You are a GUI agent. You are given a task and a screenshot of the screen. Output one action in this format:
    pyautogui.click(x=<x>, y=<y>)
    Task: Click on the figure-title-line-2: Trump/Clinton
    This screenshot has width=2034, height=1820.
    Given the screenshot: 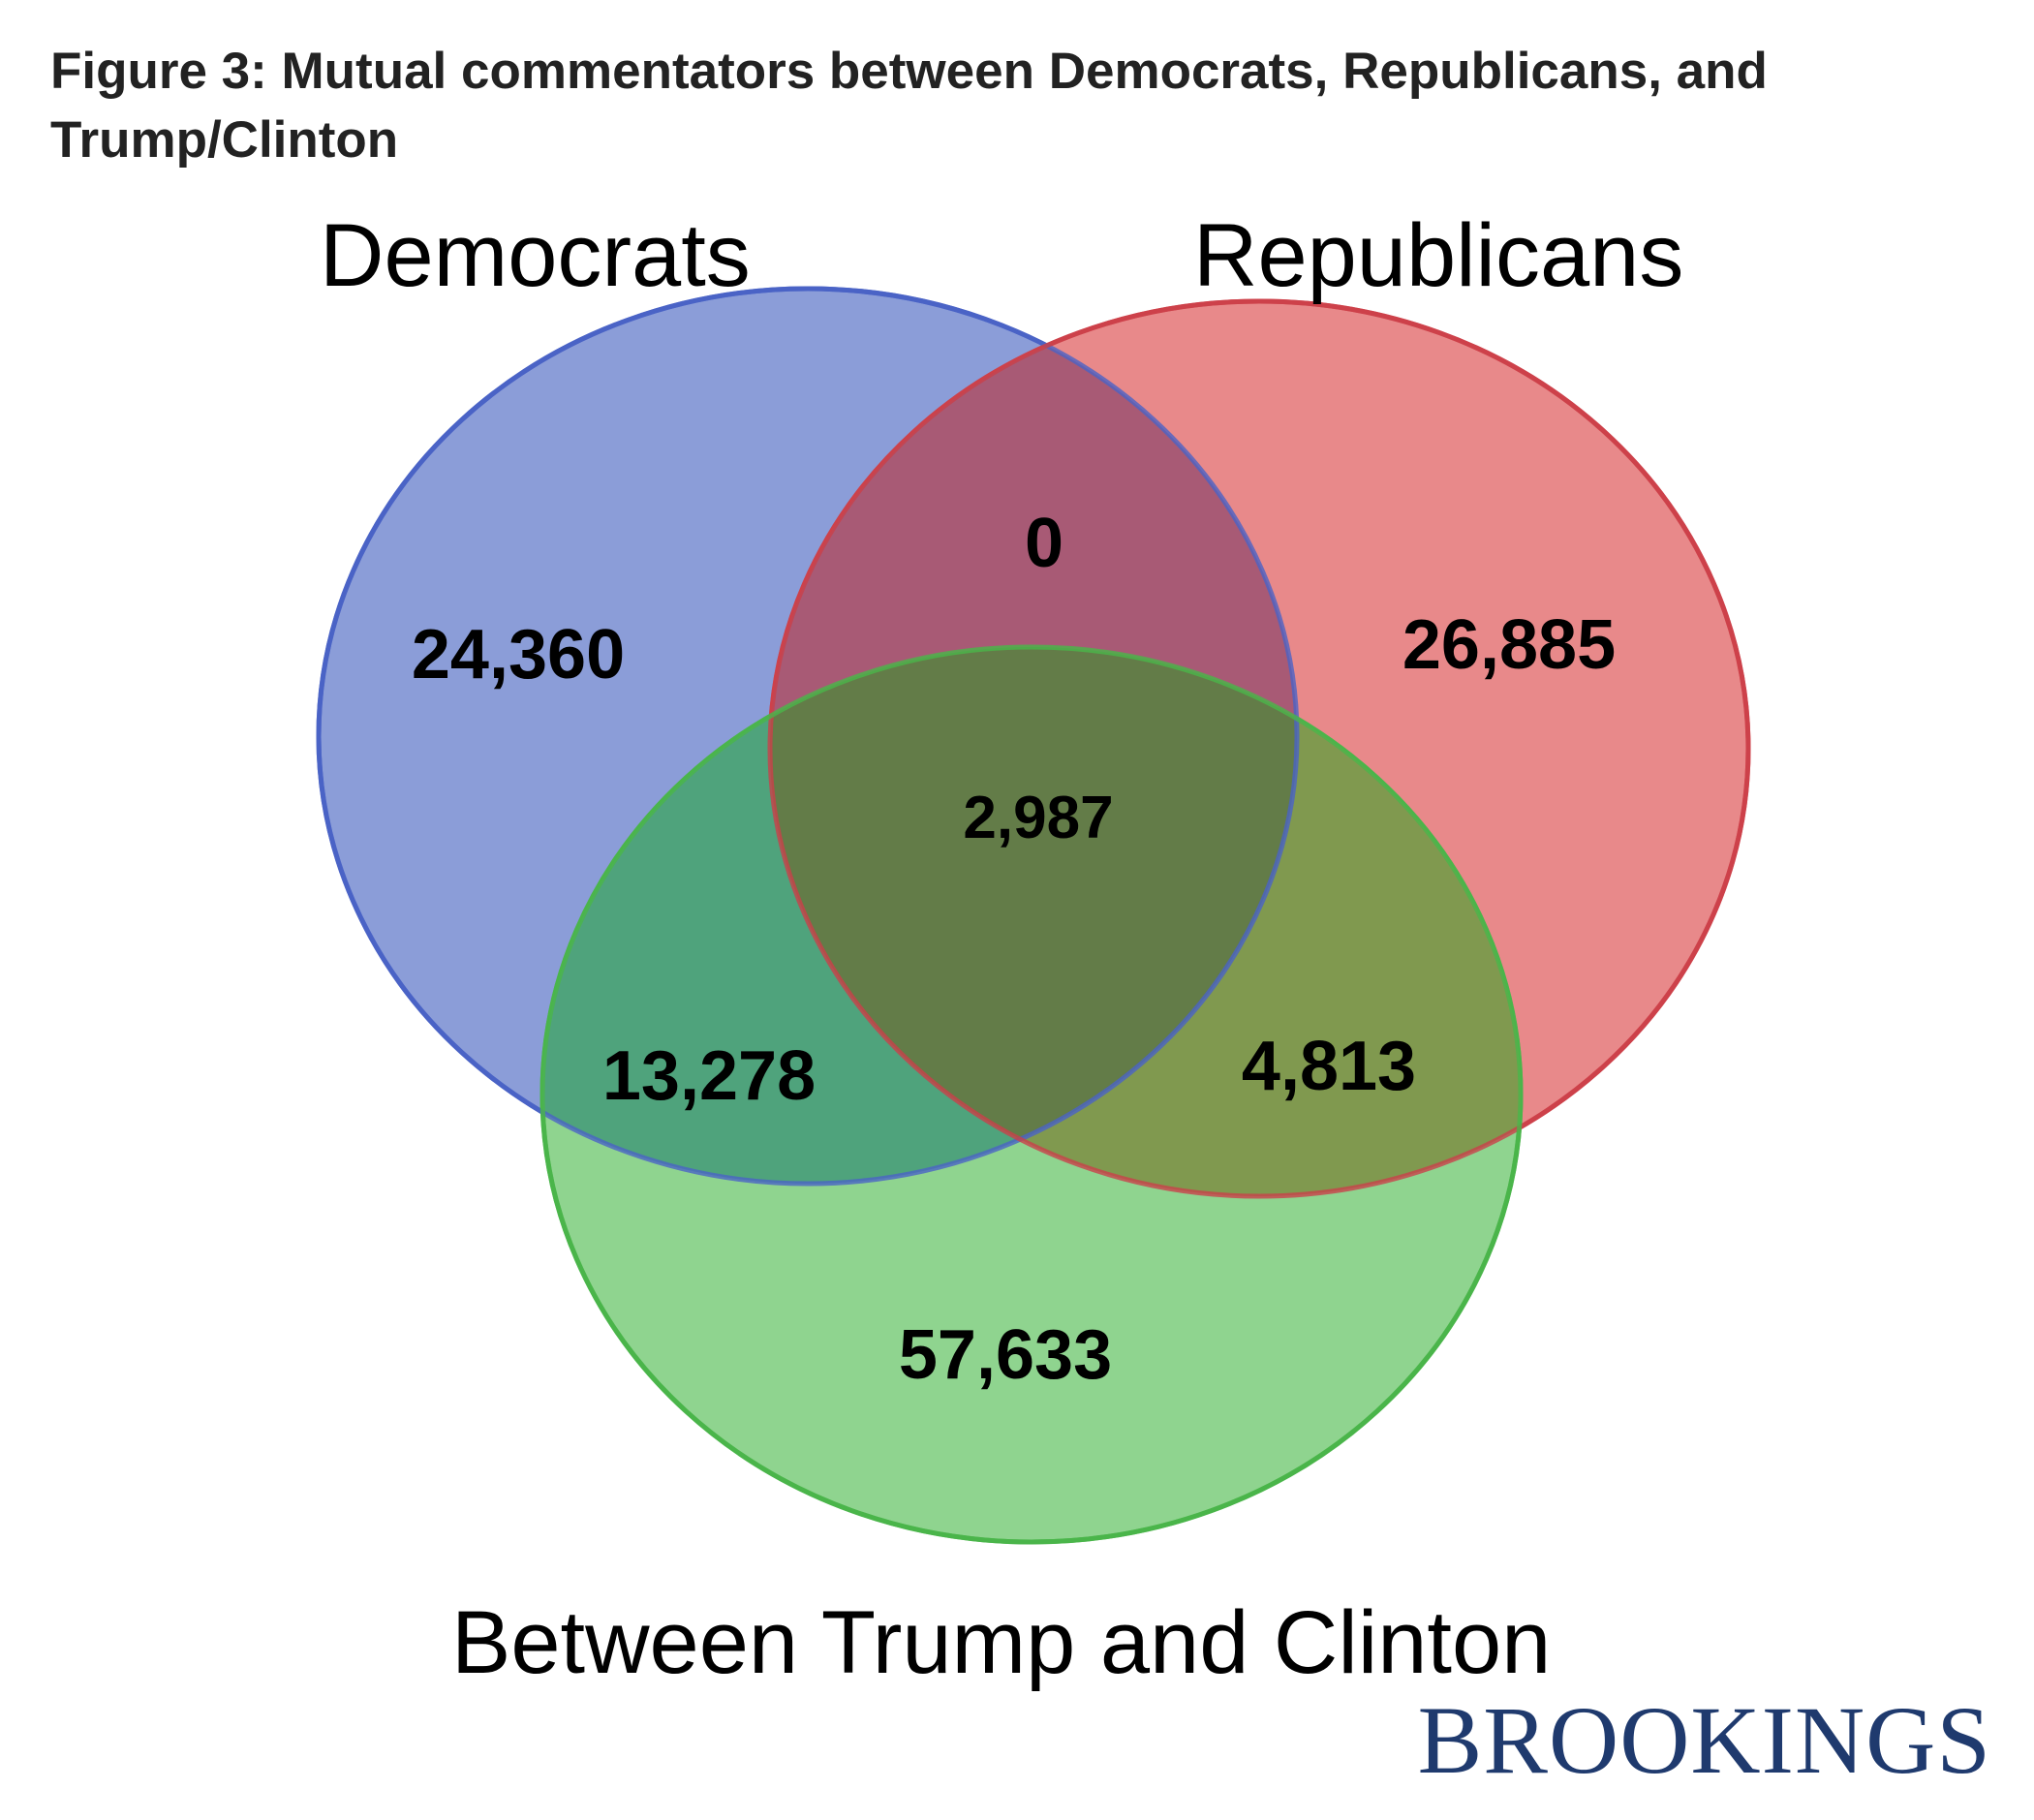 What is the action you would take?
    pyautogui.click(x=224, y=140)
    